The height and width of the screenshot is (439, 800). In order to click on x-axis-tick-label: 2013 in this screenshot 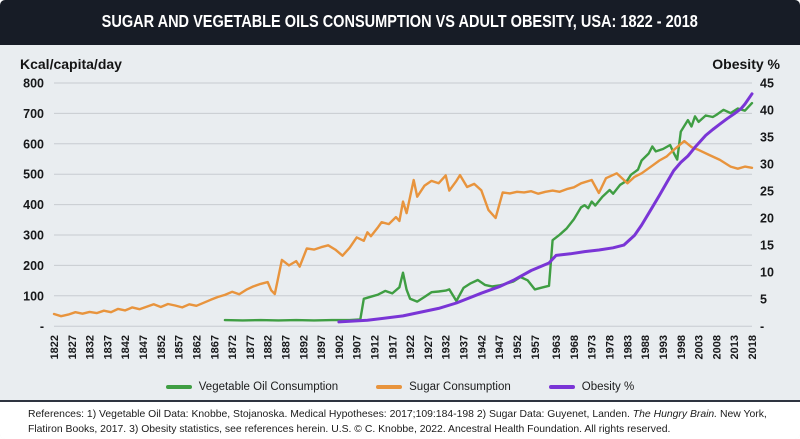, I will do `click(735, 347)`.